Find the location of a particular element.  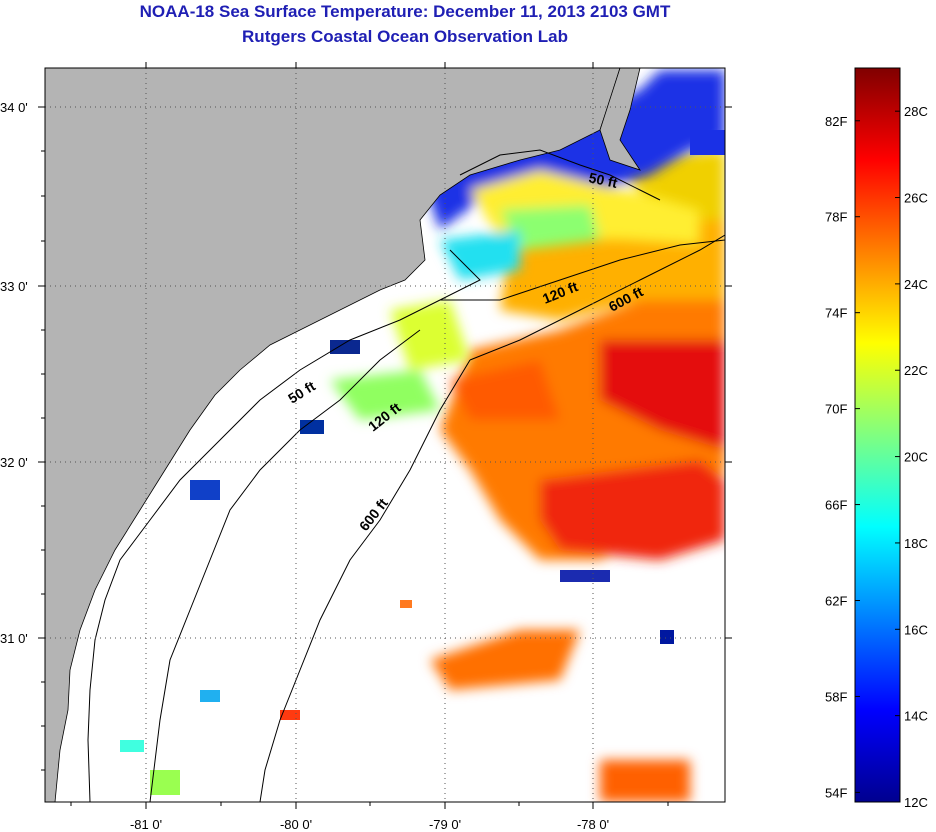

lat-label-32: 32 0' is located at coordinates (14, 462).